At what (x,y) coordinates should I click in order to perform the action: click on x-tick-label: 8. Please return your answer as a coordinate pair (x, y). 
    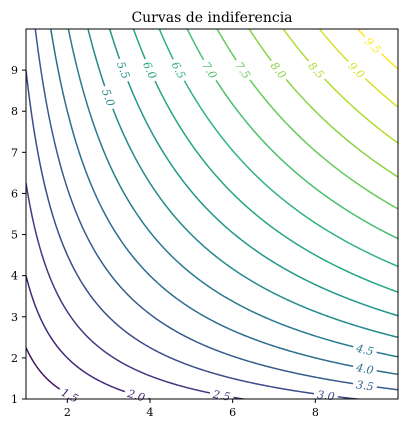
    Looking at the image, I should click on (315, 412).